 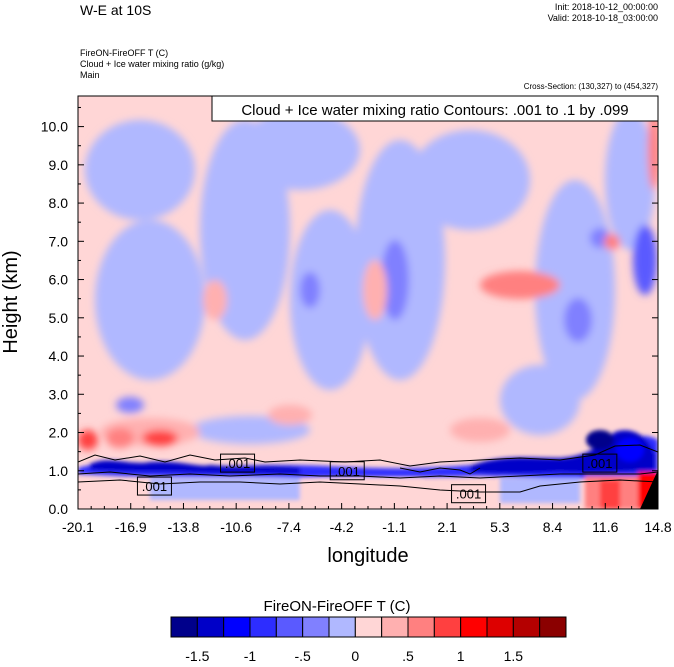 What do you see at coordinates (54, 127) in the screenshot?
I see `y-tick-label: 10.0` at bounding box center [54, 127].